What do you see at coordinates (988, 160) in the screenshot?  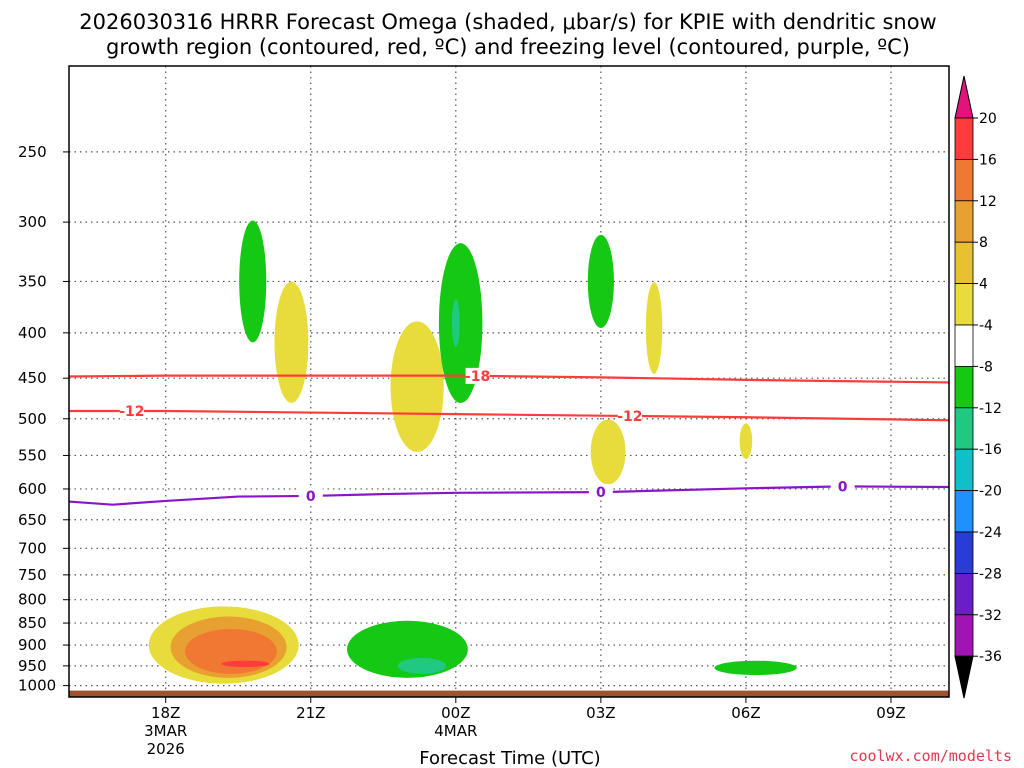 I see `colorbar-label: 16` at bounding box center [988, 160].